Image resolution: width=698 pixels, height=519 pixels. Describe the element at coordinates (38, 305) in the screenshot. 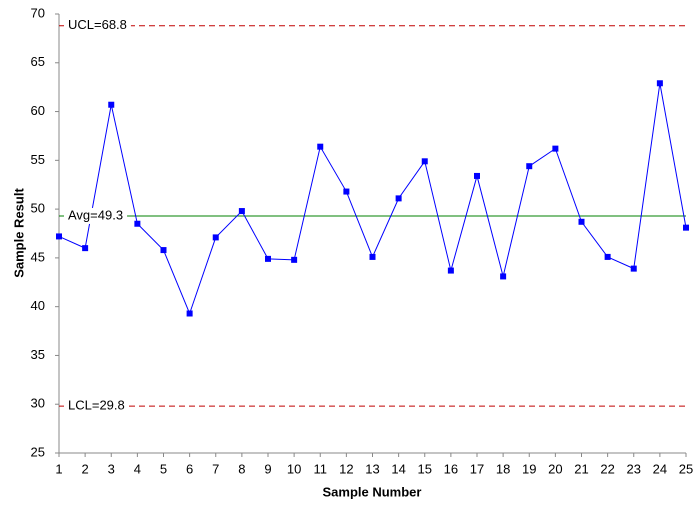

I see `y-tick-label: 40` at that location.